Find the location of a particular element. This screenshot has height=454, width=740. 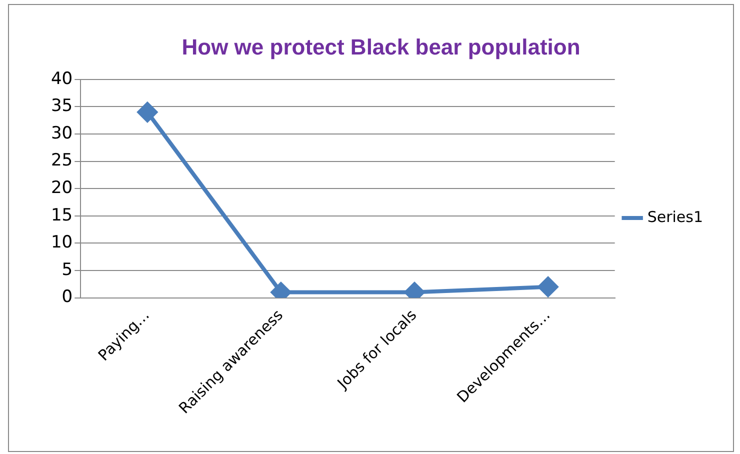

chart-title: How we protect Black bear population is located at coordinates (381, 47).